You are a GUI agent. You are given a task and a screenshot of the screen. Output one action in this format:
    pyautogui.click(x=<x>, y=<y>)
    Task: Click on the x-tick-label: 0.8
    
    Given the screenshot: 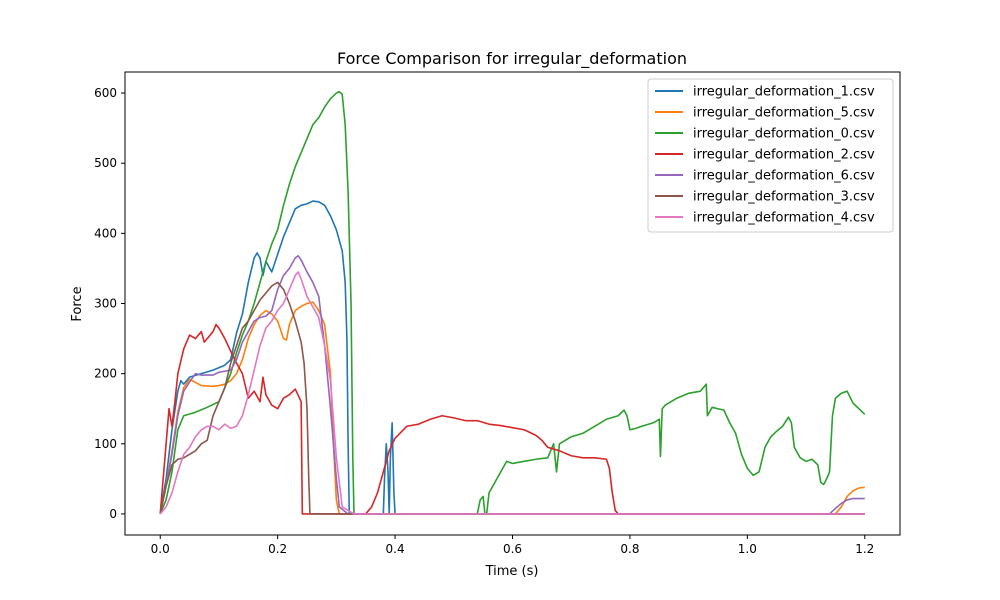 What is the action you would take?
    pyautogui.click(x=629, y=549)
    